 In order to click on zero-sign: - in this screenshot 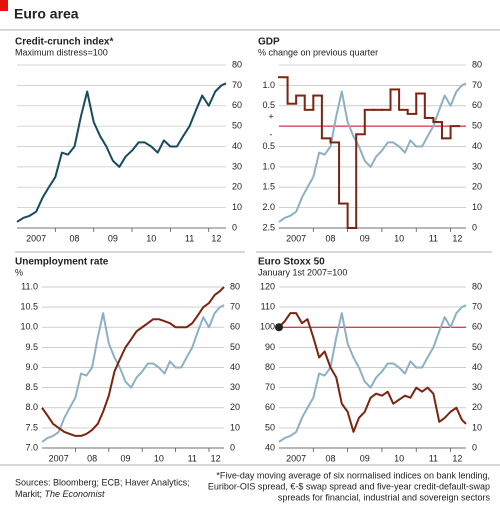, I will do `click(271, 135)`.